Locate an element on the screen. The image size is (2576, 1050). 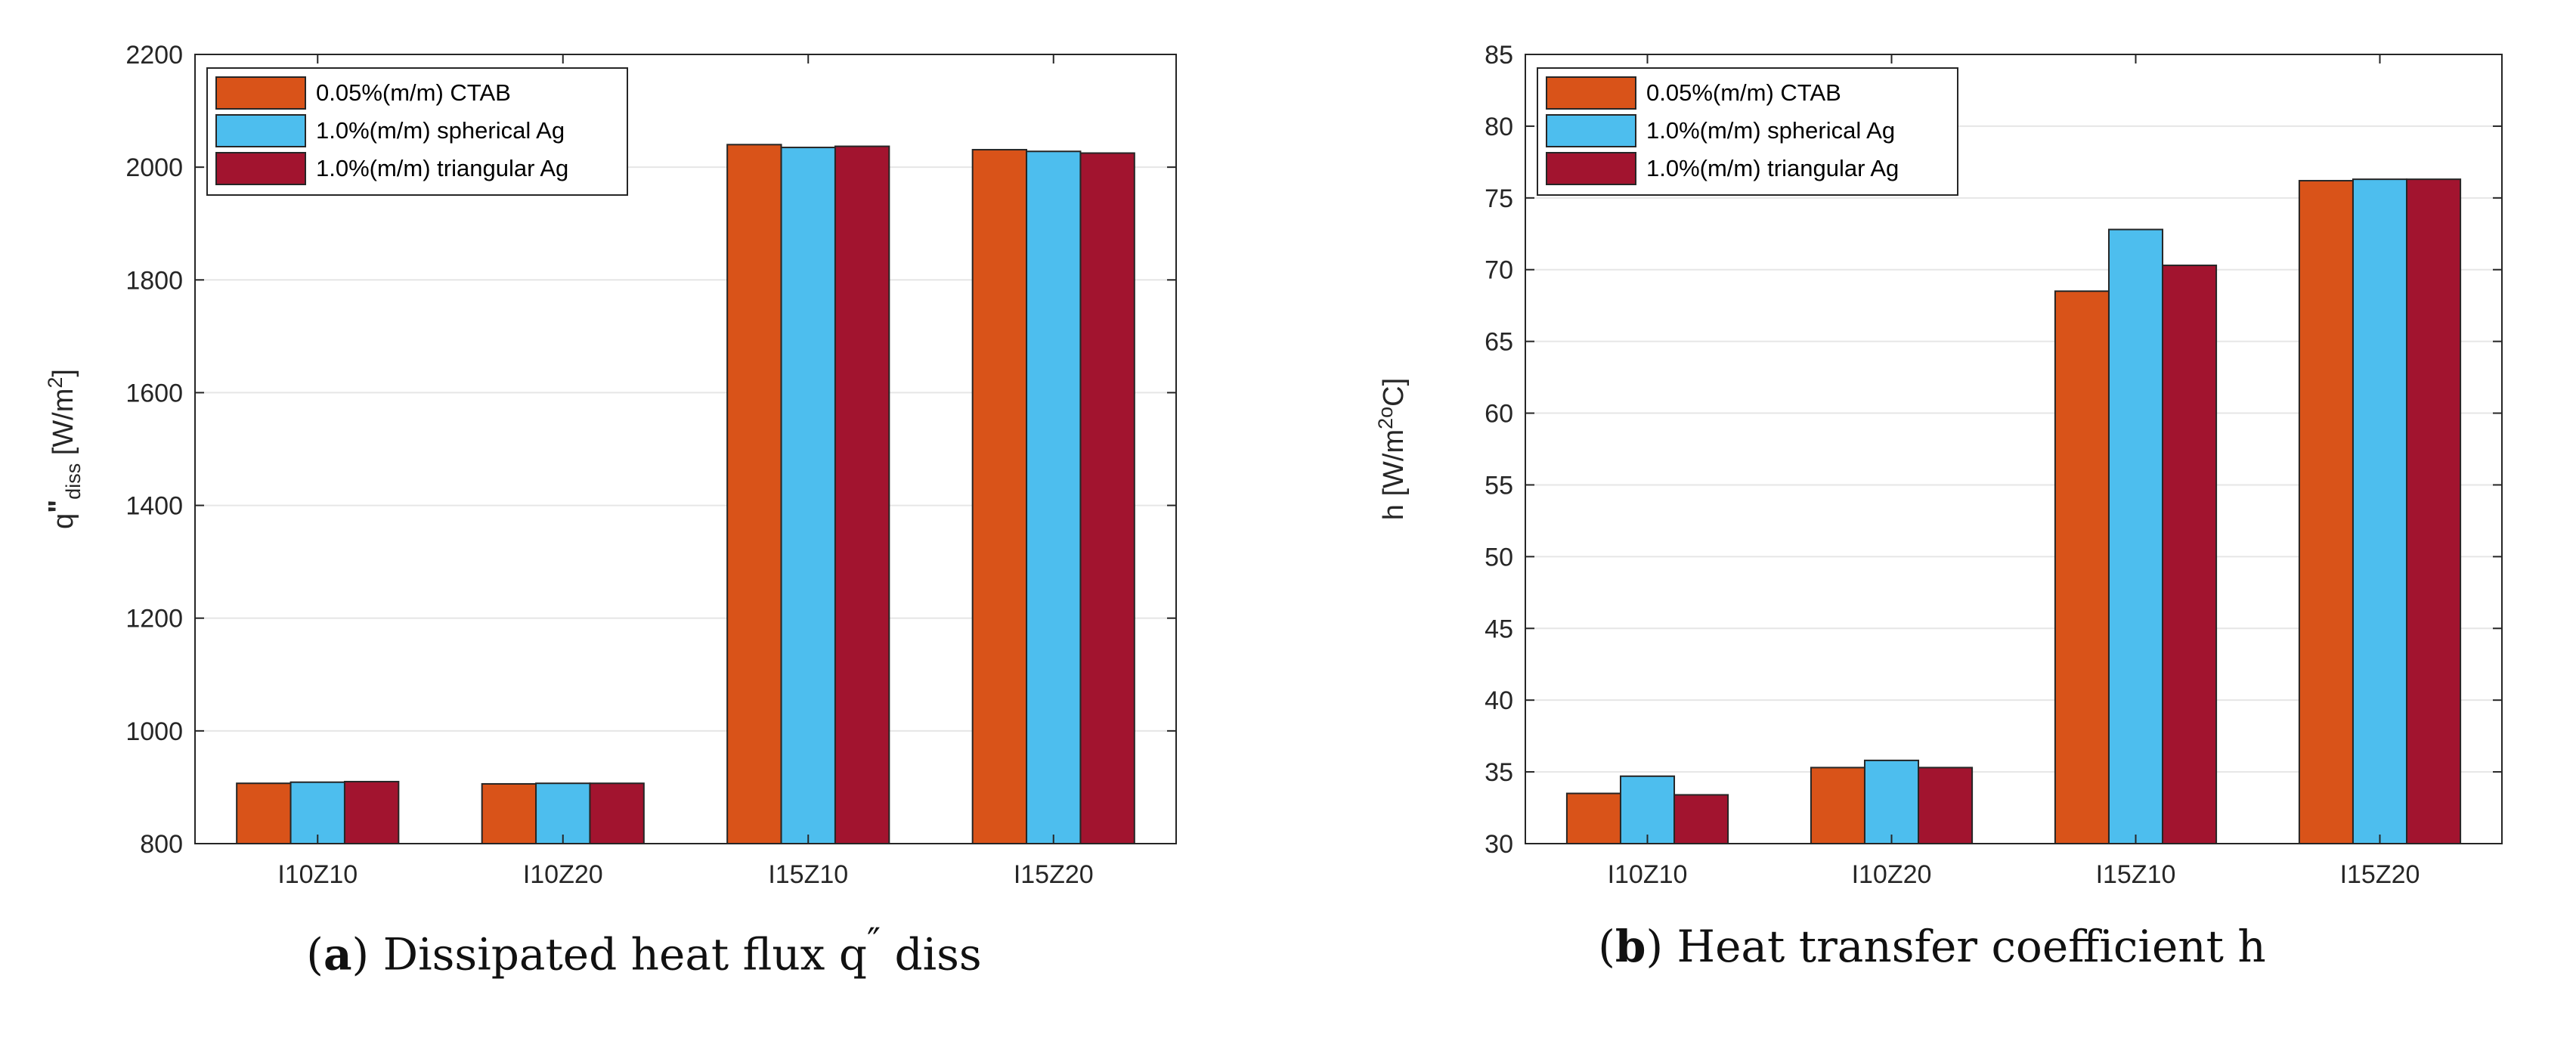
chart-a-ytick-label: 1800 is located at coordinates (154, 281).